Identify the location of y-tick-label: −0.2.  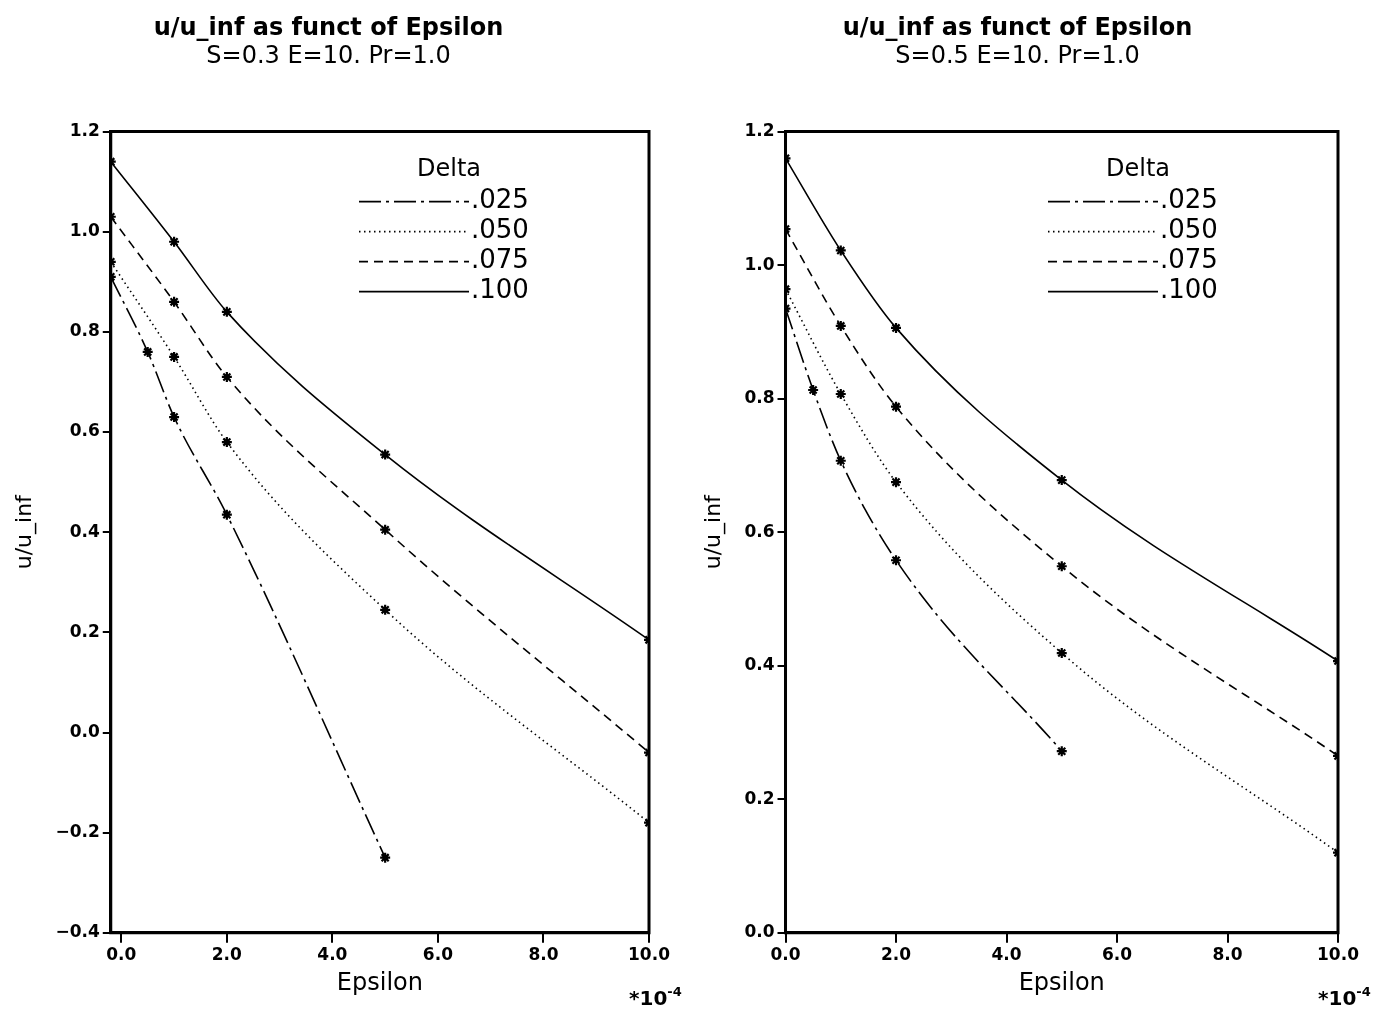
(77, 831).